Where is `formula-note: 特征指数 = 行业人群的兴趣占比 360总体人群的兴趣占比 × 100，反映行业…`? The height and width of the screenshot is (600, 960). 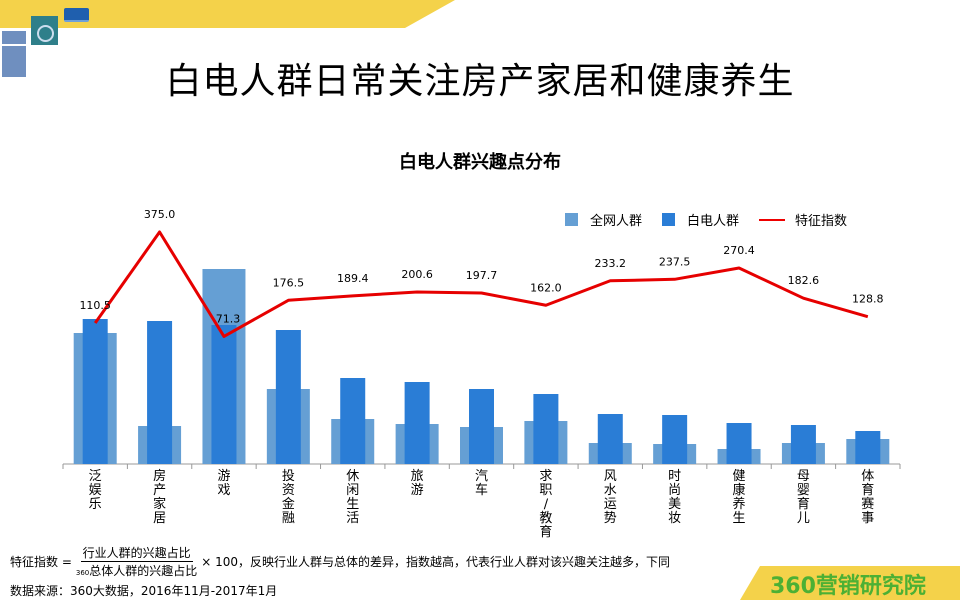 formula-note: 特征指数 = 行业人群的兴趣占比 360总体人群的兴趣占比 × 100，反映行业… is located at coordinates (340, 561).